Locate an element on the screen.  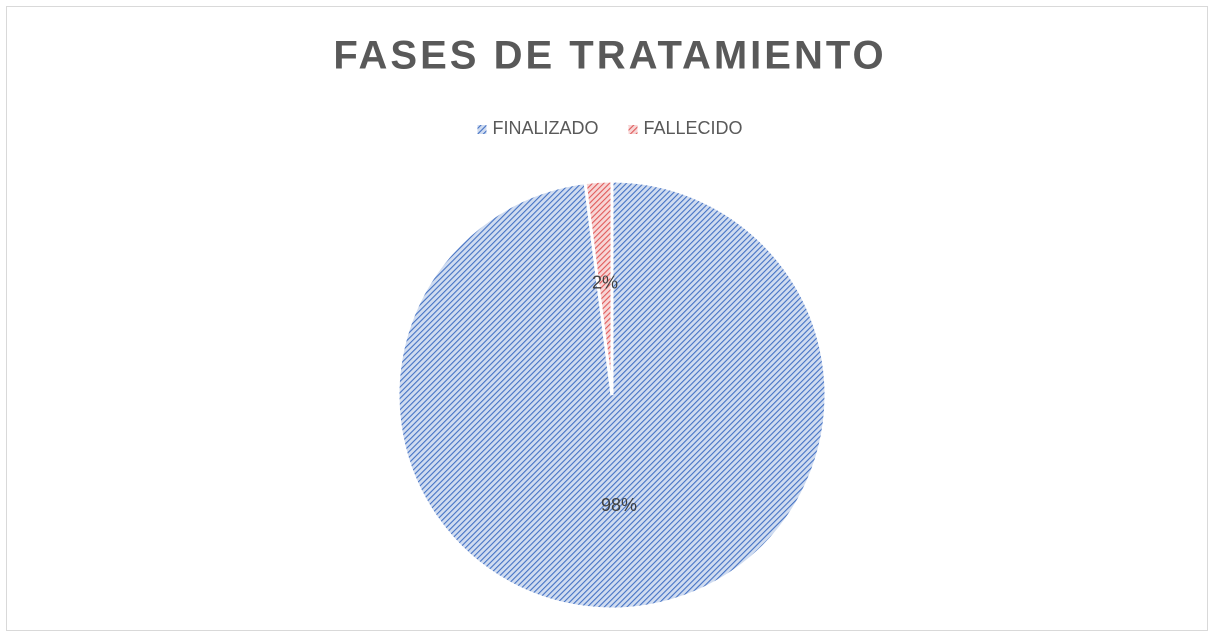
pie-slice is located at coordinates (598, 287).